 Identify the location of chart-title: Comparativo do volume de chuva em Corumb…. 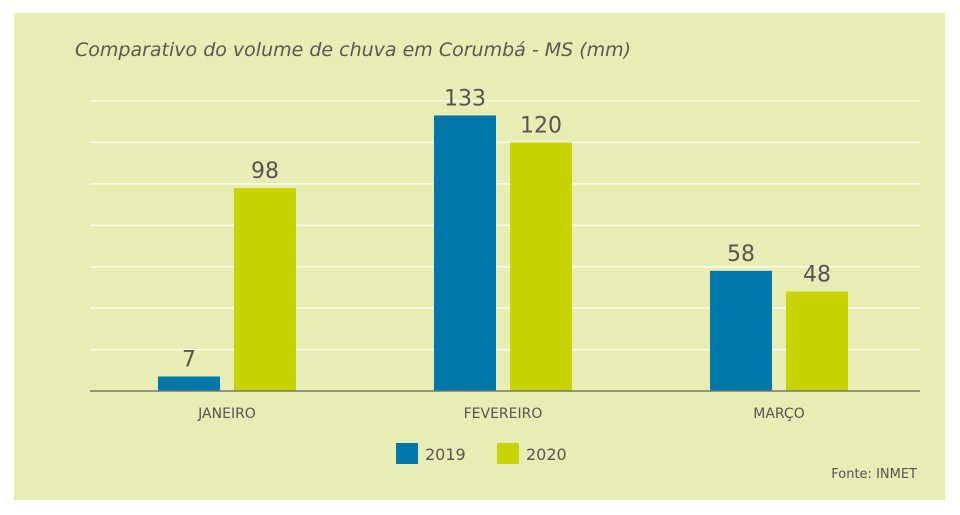
(353, 50).